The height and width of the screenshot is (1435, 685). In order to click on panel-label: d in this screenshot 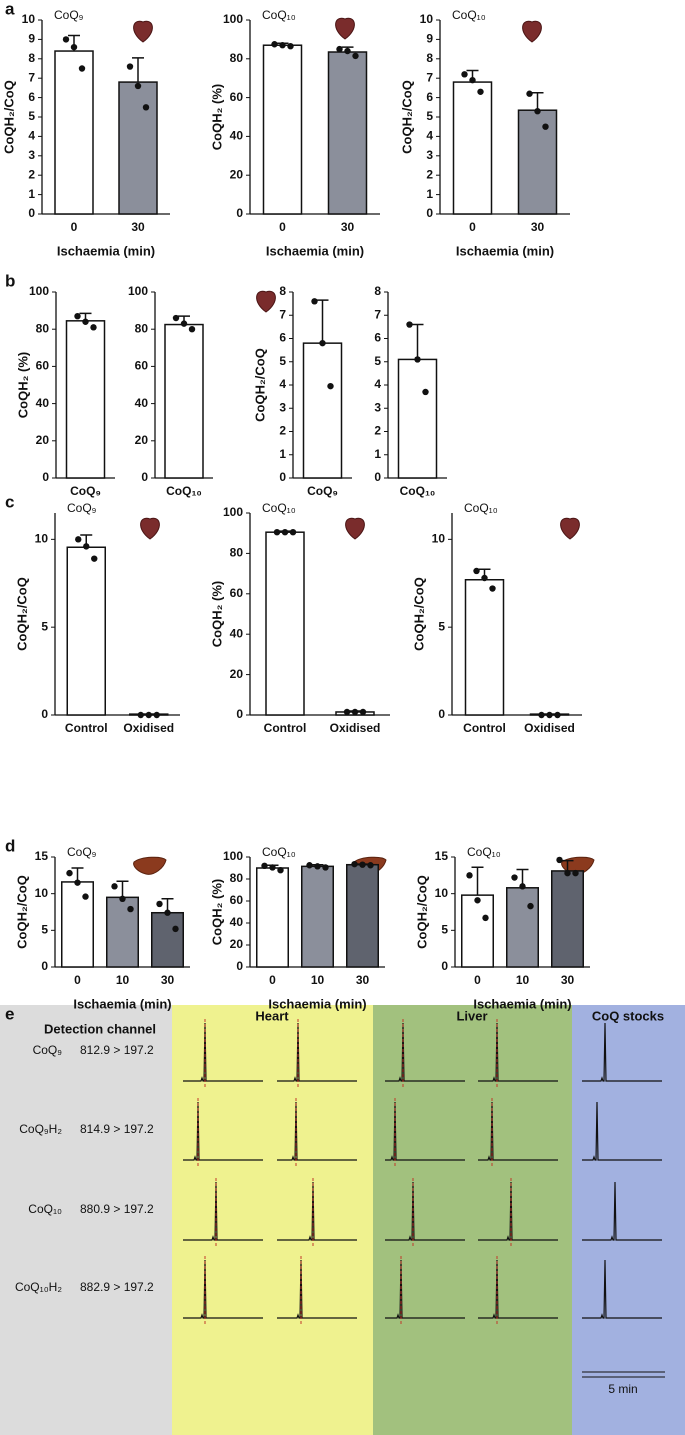, I will do `click(10, 845)`.